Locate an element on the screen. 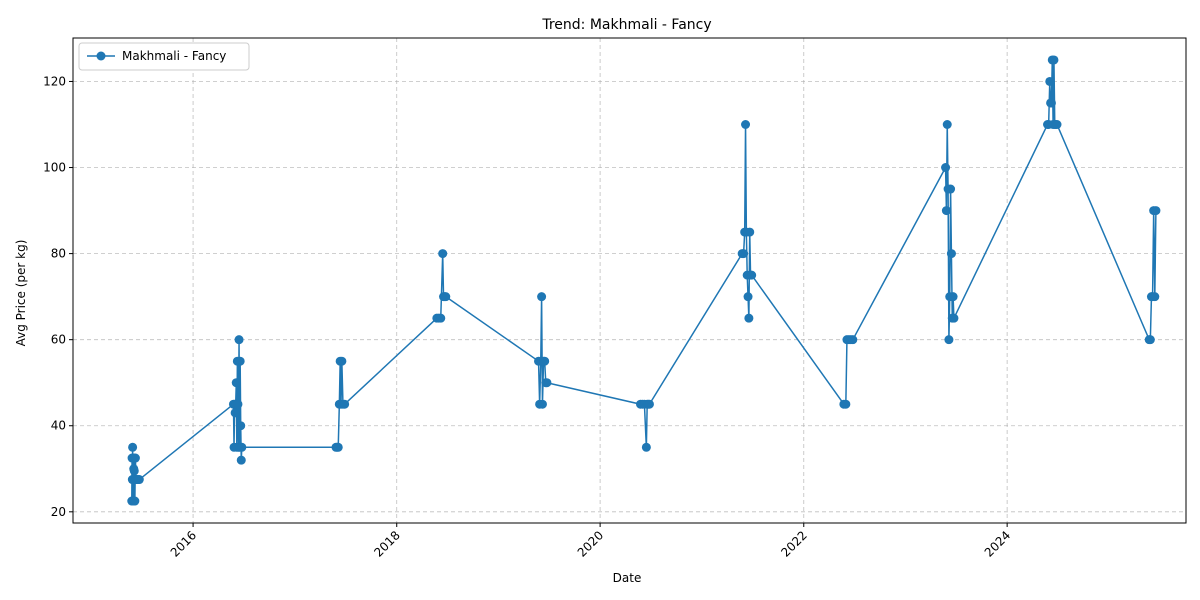 The width and height of the screenshot is (1200, 600). y-axis-label: Avg Price (per kg) is located at coordinates (21, 293).